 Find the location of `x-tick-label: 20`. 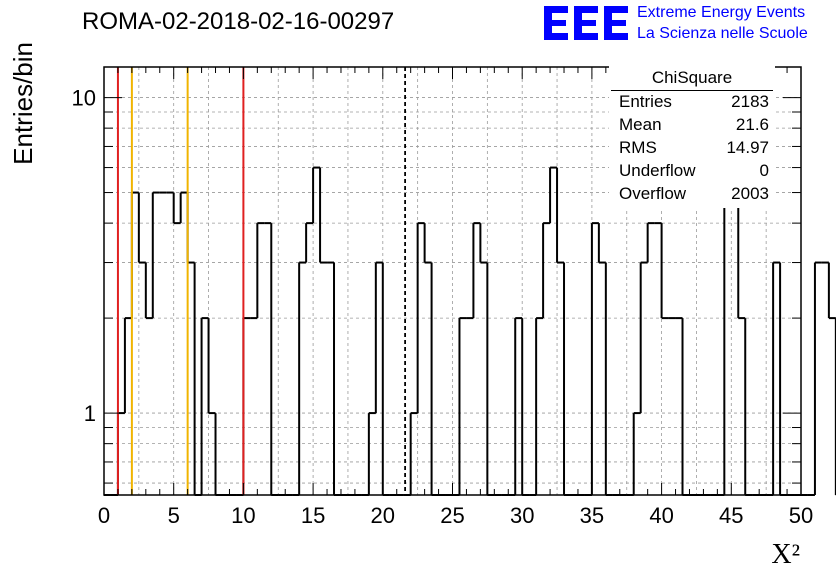

x-tick-label: 20 is located at coordinates (383, 515).